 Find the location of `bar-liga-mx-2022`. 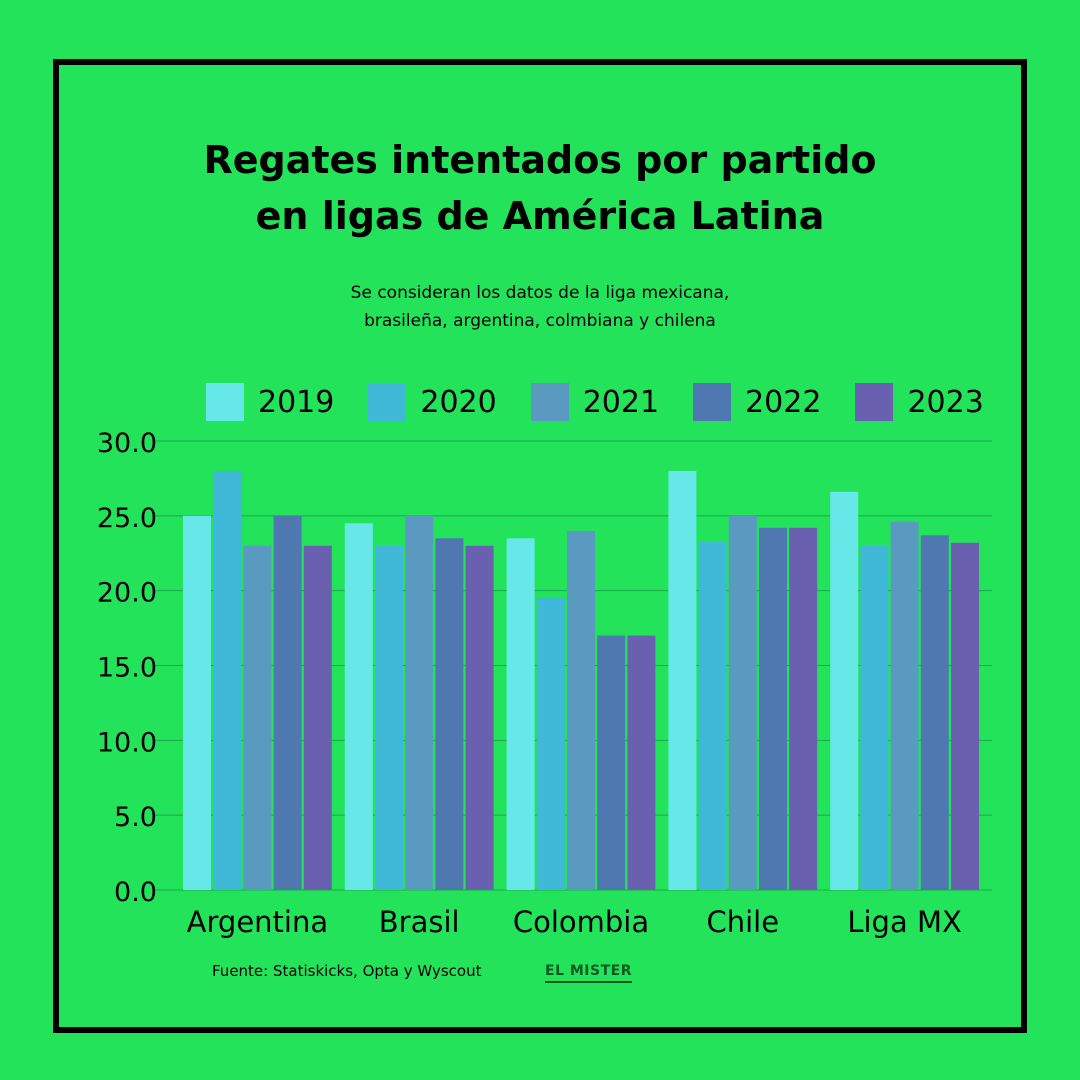

bar-liga-mx-2022 is located at coordinates (934, 712).